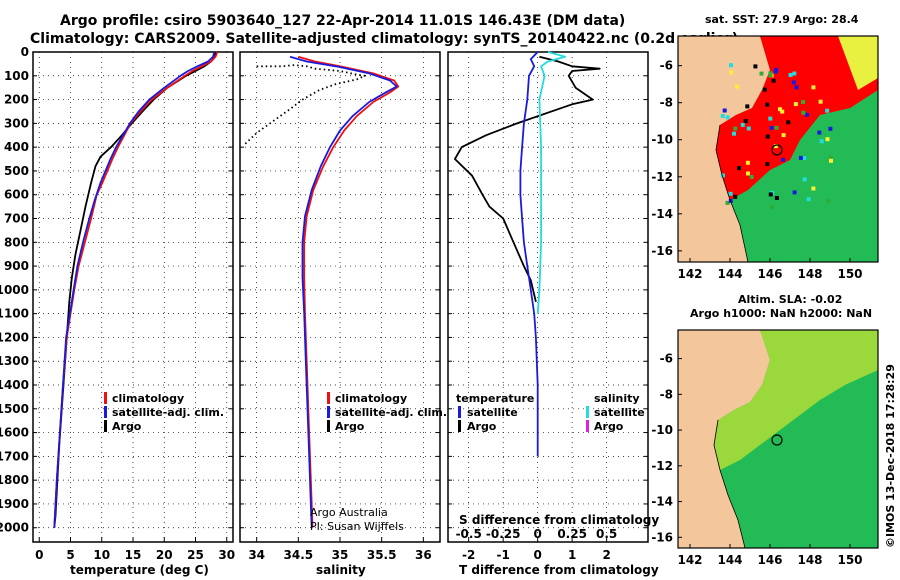 The height and width of the screenshot is (580, 900). What do you see at coordinates (70, 555) in the screenshot?
I see `x-tick-label: 5` at bounding box center [70, 555].